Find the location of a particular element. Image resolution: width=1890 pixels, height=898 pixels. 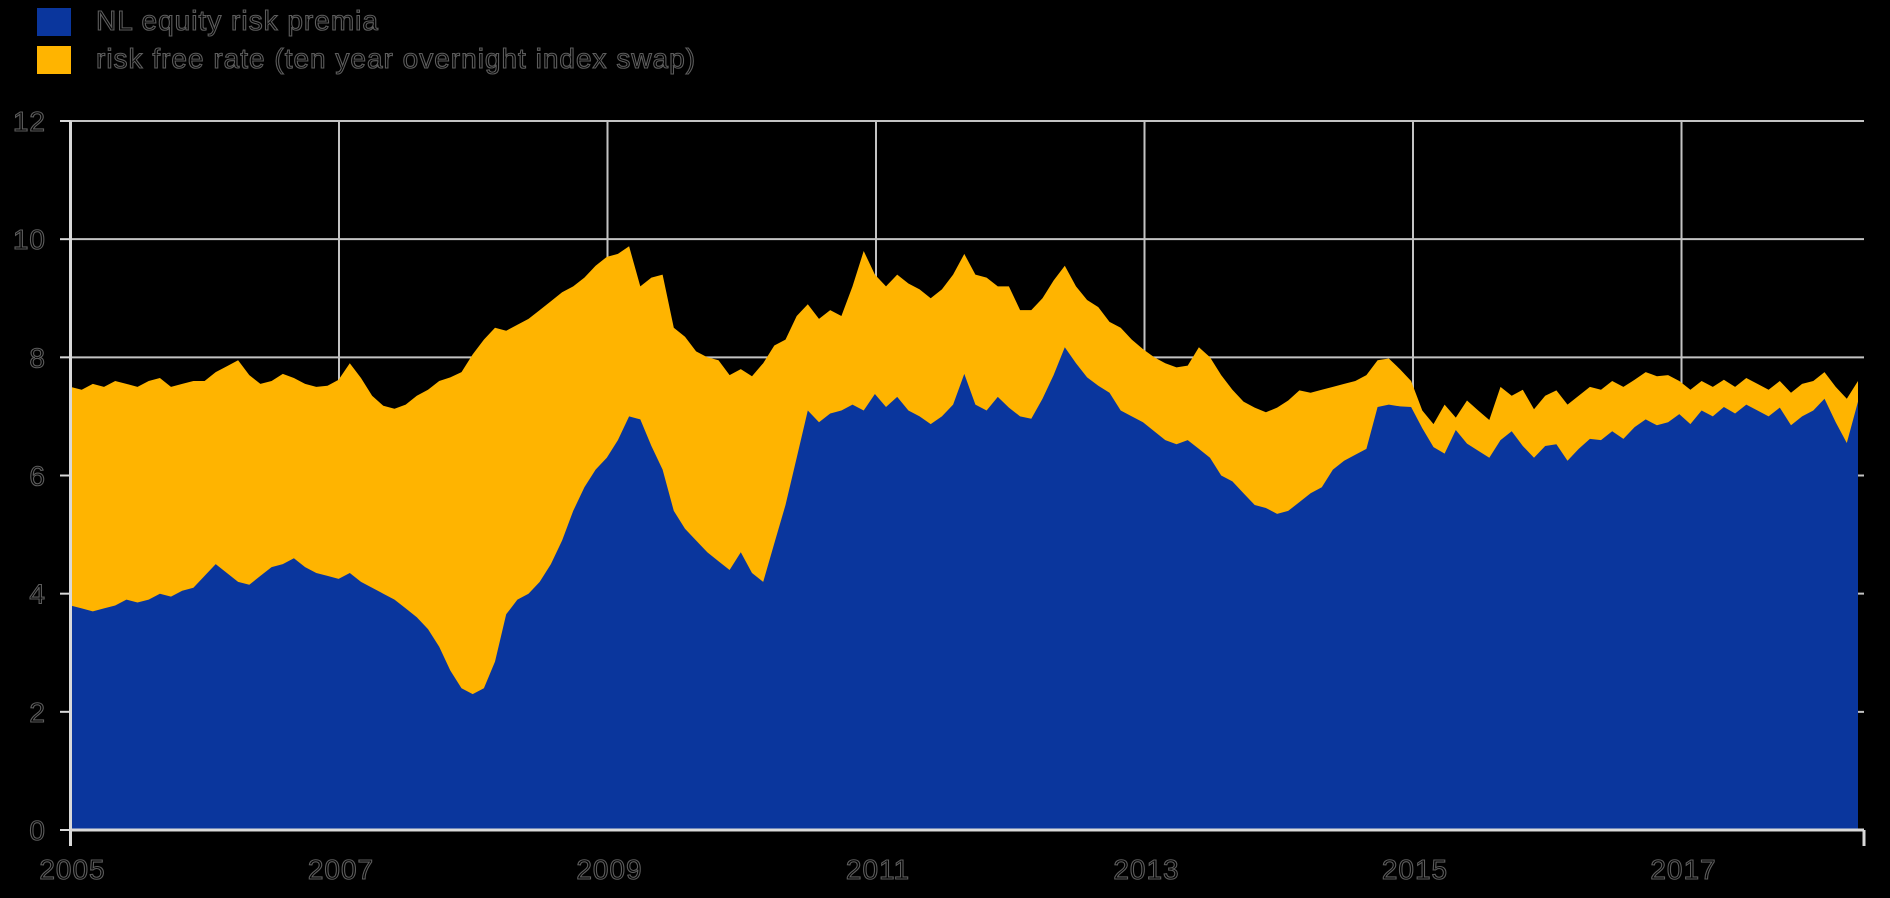

y-tick-label: 10 is located at coordinates (29, 239).